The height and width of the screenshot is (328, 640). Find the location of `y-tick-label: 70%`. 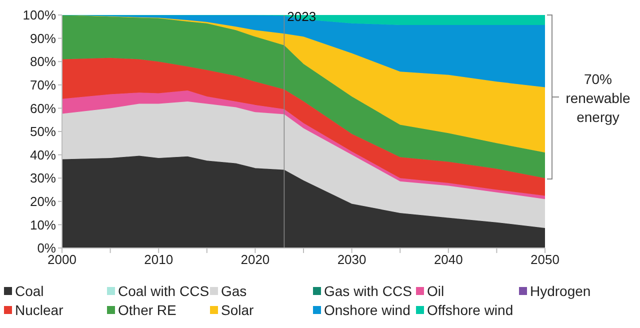

y-tick-label: 70% is located at coordinates (43, 85).